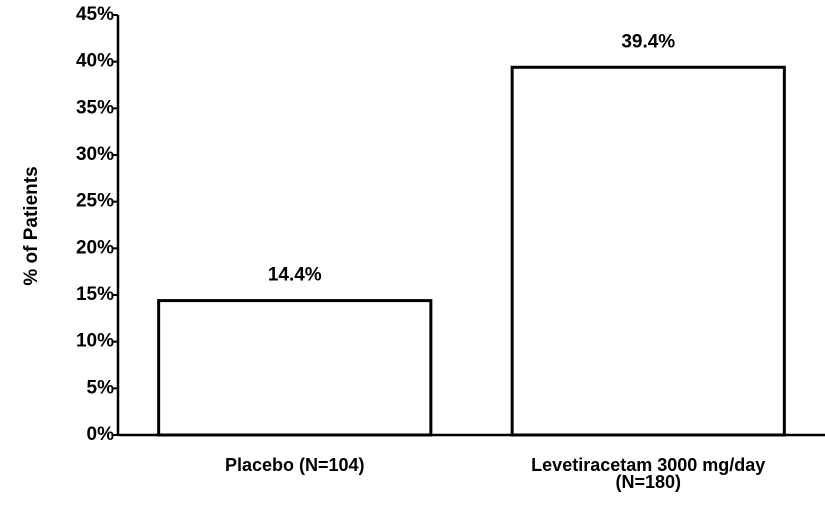 The image size is (825, 513). What do you see at coordinates (95, 61) in the screenshot?
I see `y-tick-label: 40%` at bounding box center [95, 61].